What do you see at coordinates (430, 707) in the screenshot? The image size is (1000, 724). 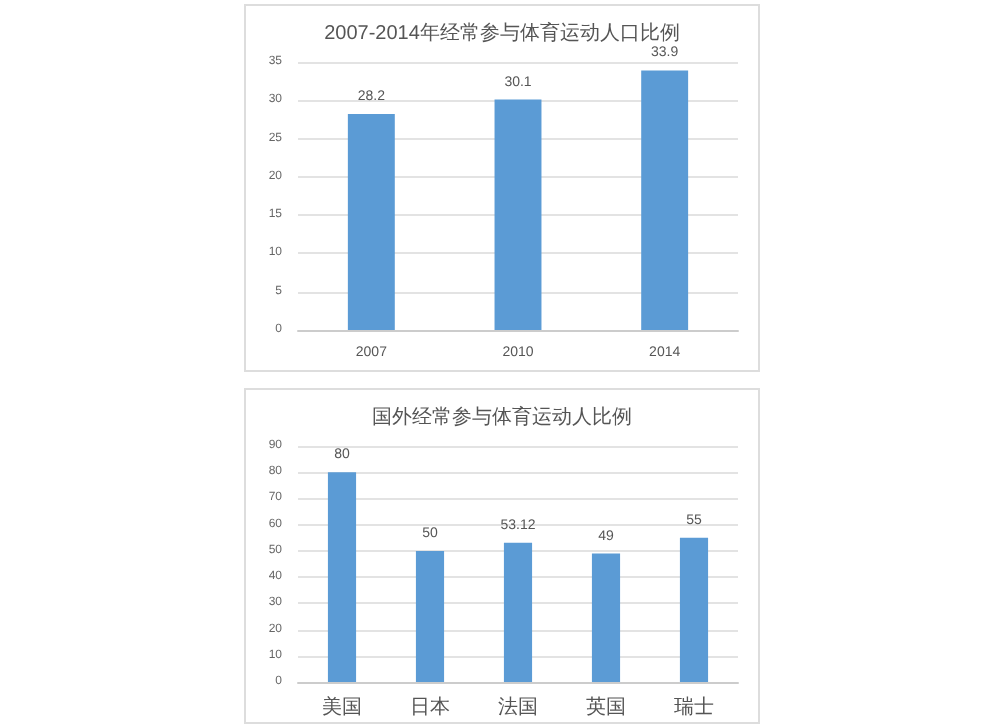 I see `x-tick-label: 日本` at bounding box center [430, 707].